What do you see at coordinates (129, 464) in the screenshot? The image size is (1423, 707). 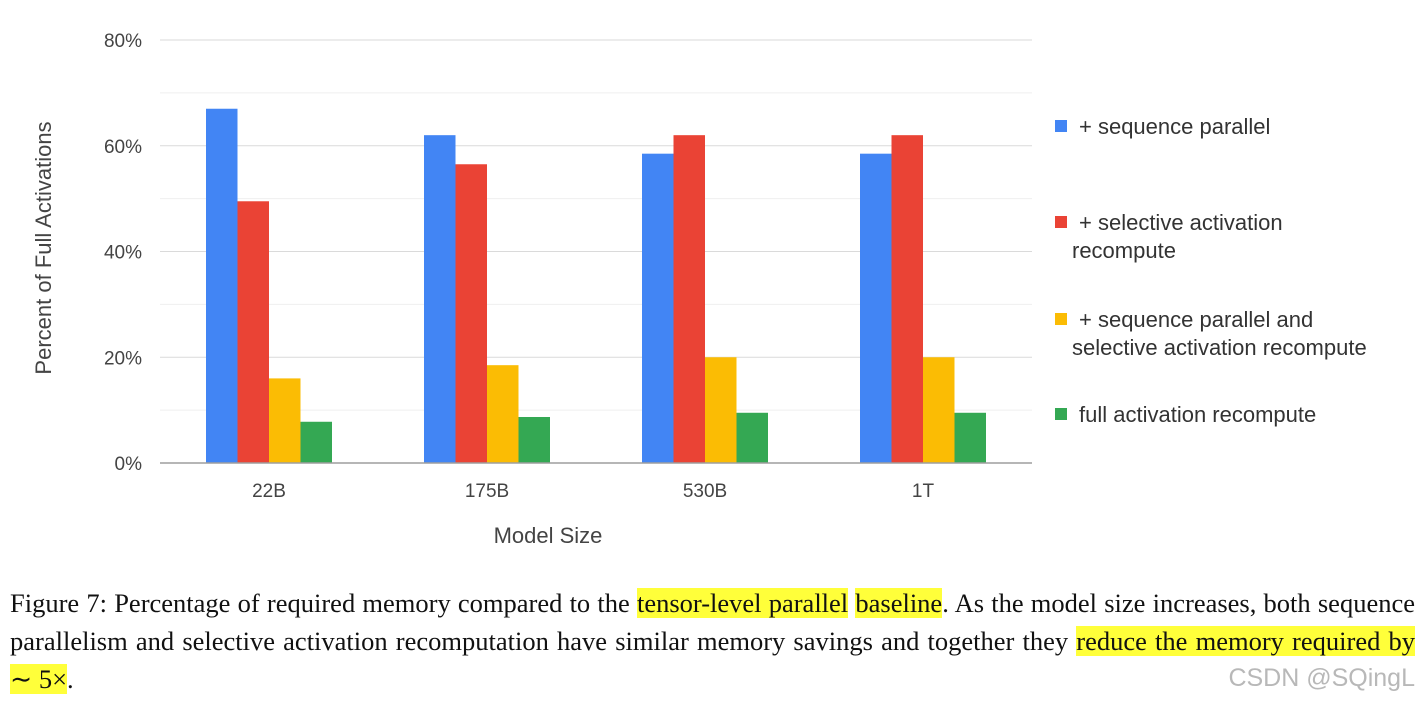 I see `y-tick-label: 0%` at bounding box center [129, 464].